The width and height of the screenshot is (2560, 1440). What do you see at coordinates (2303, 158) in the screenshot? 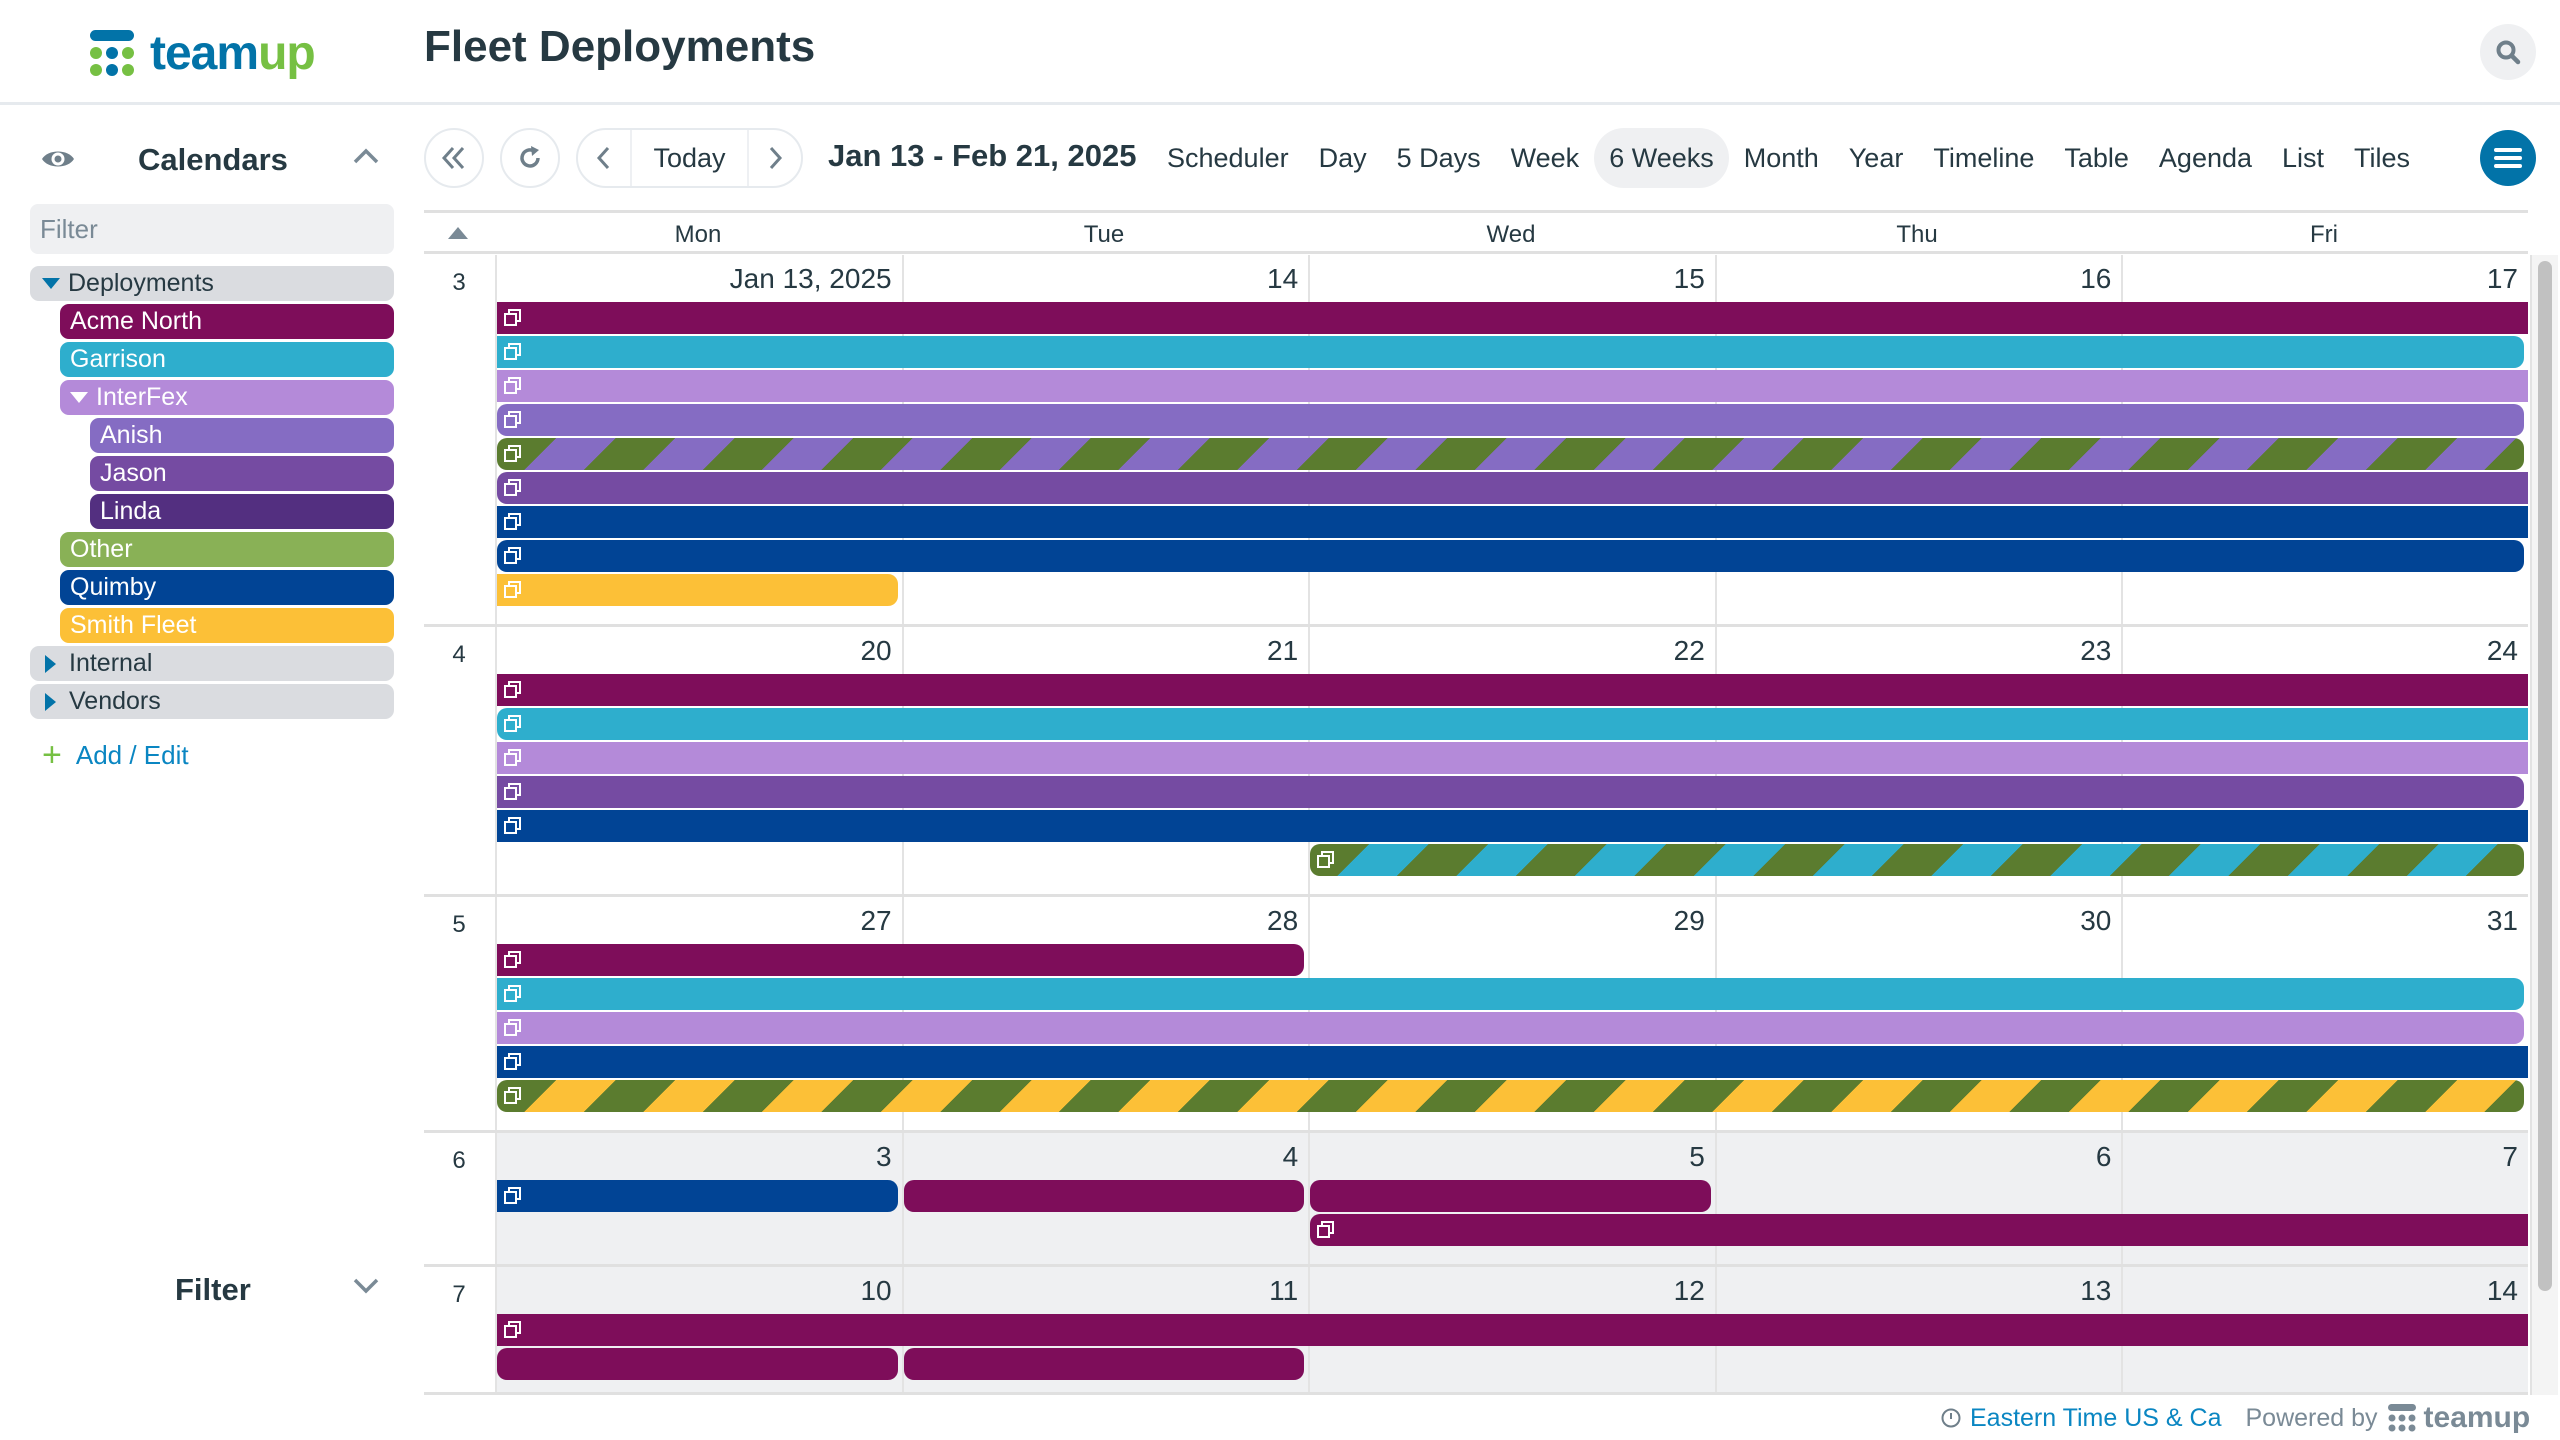
I see `view-tab-list: List` at bounding box center [2303, 158].